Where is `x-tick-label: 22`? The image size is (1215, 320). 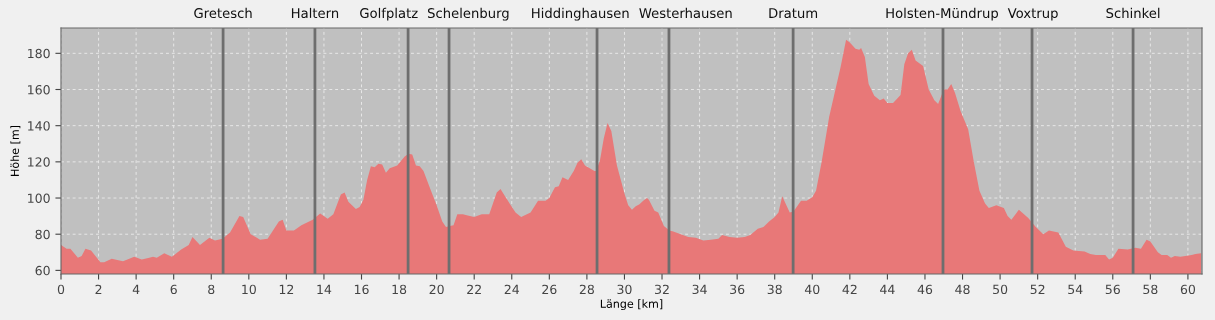 x-tick-label: 22 is located at coordinates (474, 289).